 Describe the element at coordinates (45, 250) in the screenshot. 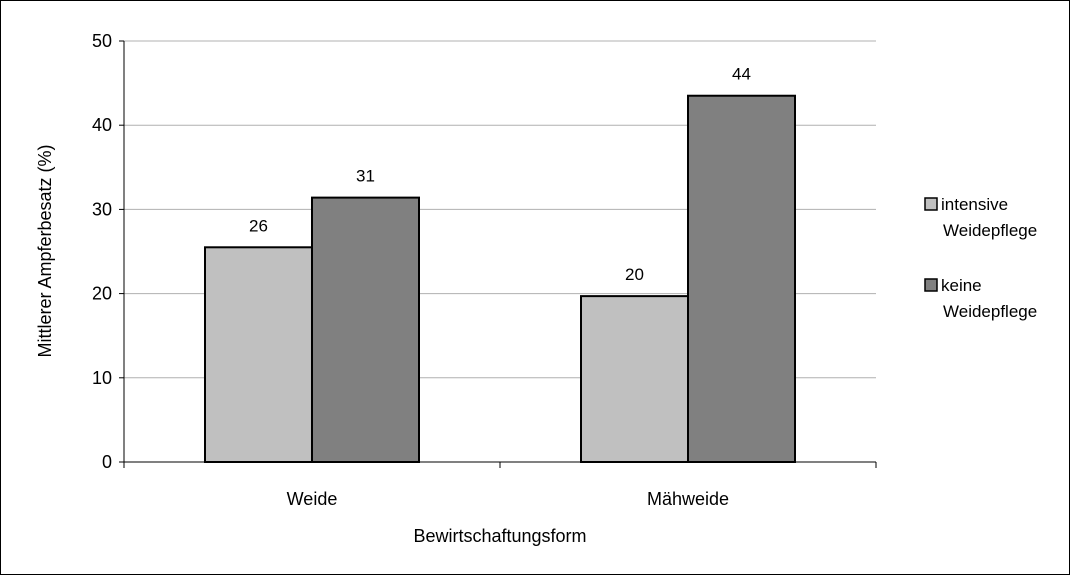

I see `y-axis-title: Mittlerer Ampferbesatz (%)` at that location.